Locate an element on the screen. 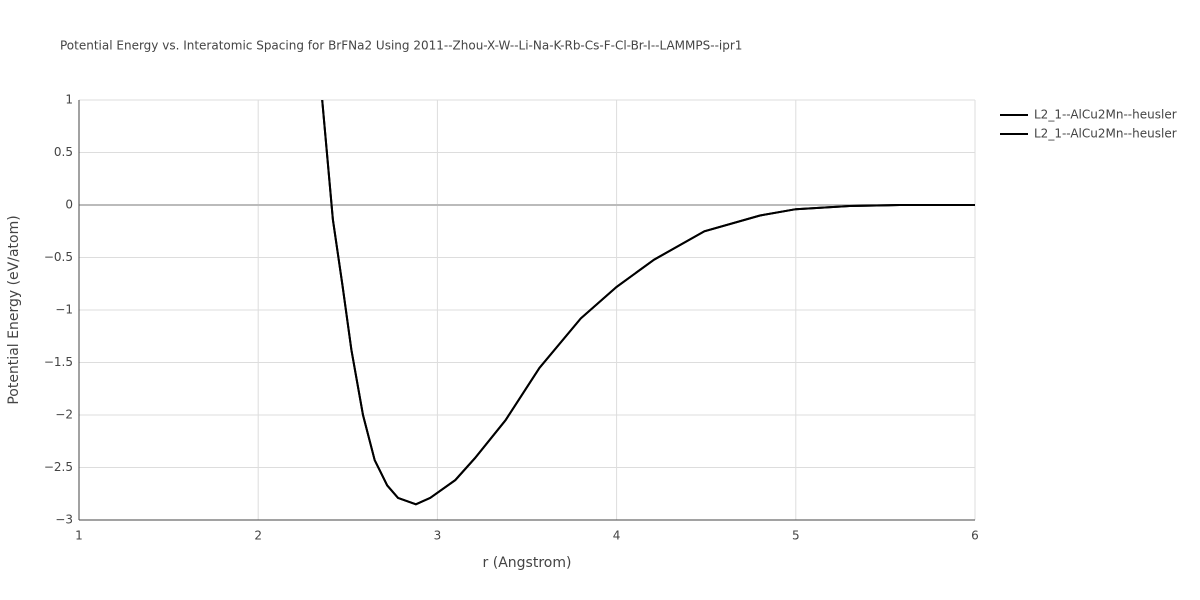 Image resolution: width=1200 pixels, height=600 pixels. y-tick-label: 0 is located at coordinates (69, 205).